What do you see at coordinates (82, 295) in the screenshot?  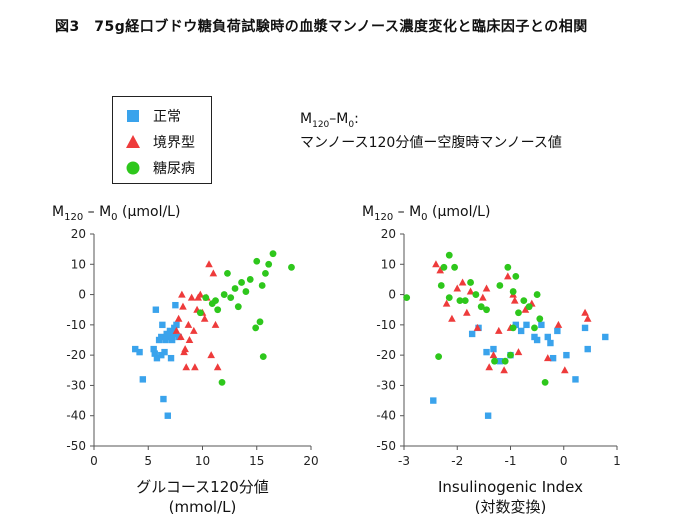 I see `glucose-chart-y-tick-label: 0` at bounding box center [82, 295].